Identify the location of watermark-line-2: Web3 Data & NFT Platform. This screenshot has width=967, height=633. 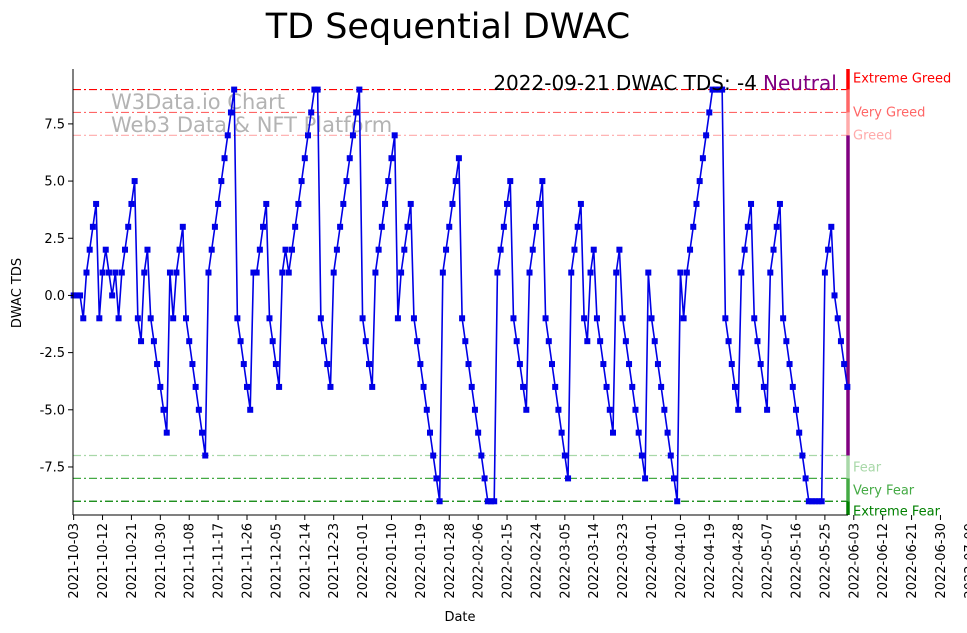
(251, 125).